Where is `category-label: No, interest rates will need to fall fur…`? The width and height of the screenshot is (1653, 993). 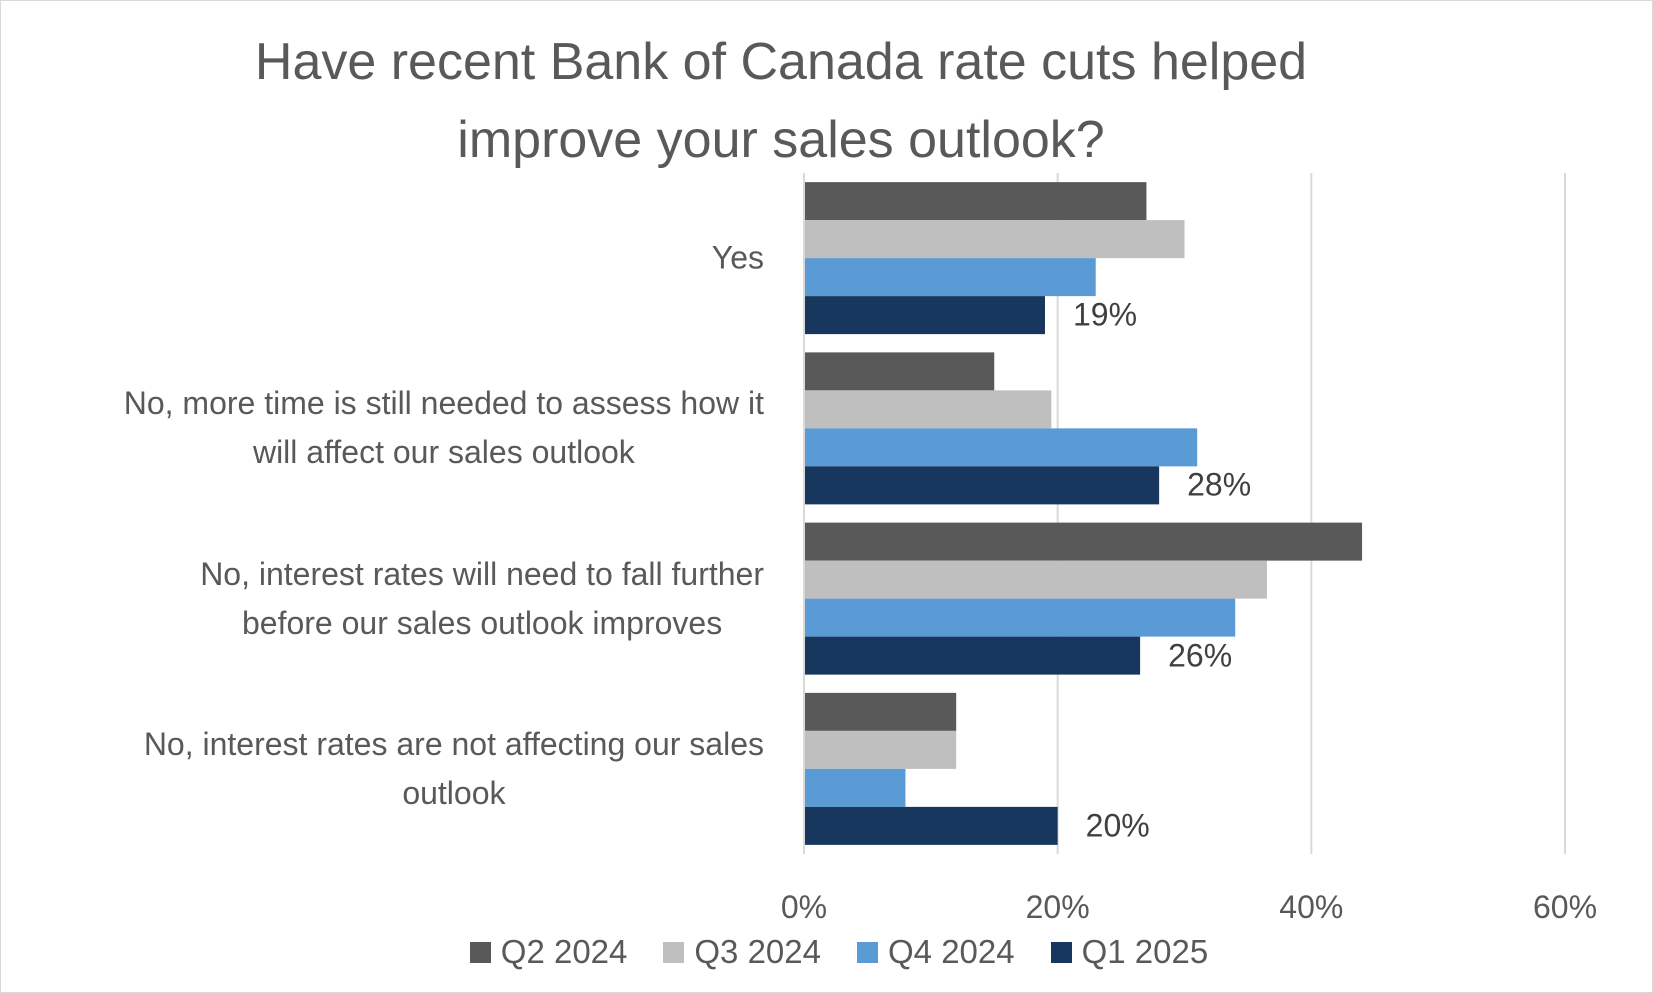 category-label: No, interest rates will need to fall fur… is located at coordinates (482, 599).